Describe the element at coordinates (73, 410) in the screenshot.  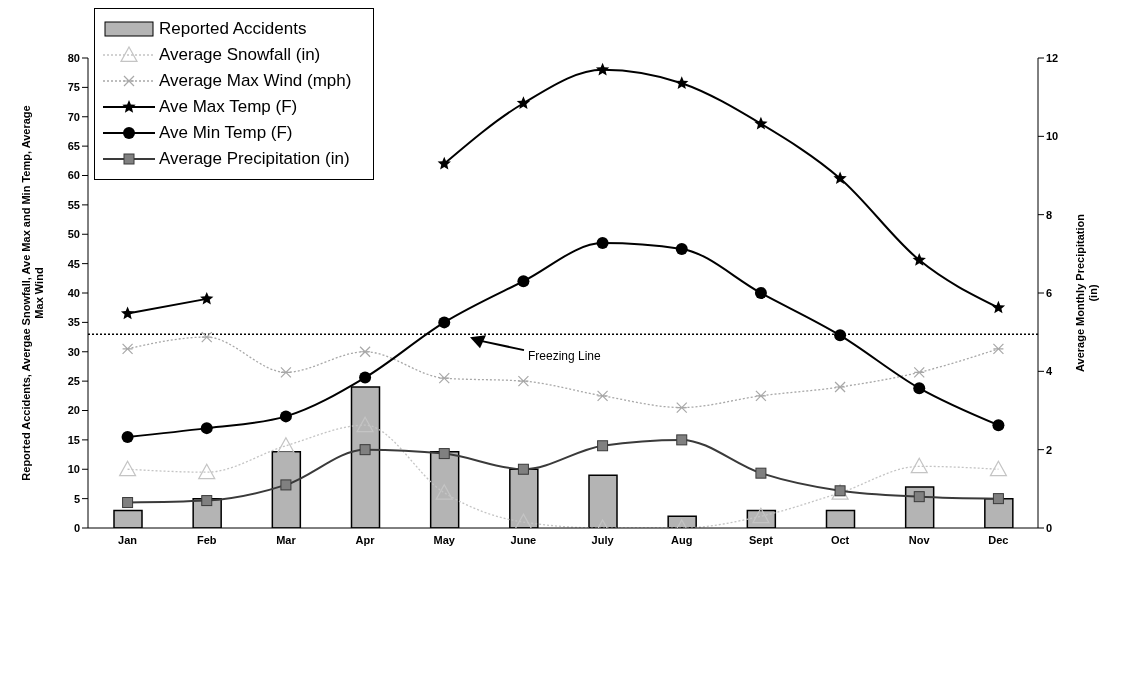
I see `y-tick-label: 20` at that location.